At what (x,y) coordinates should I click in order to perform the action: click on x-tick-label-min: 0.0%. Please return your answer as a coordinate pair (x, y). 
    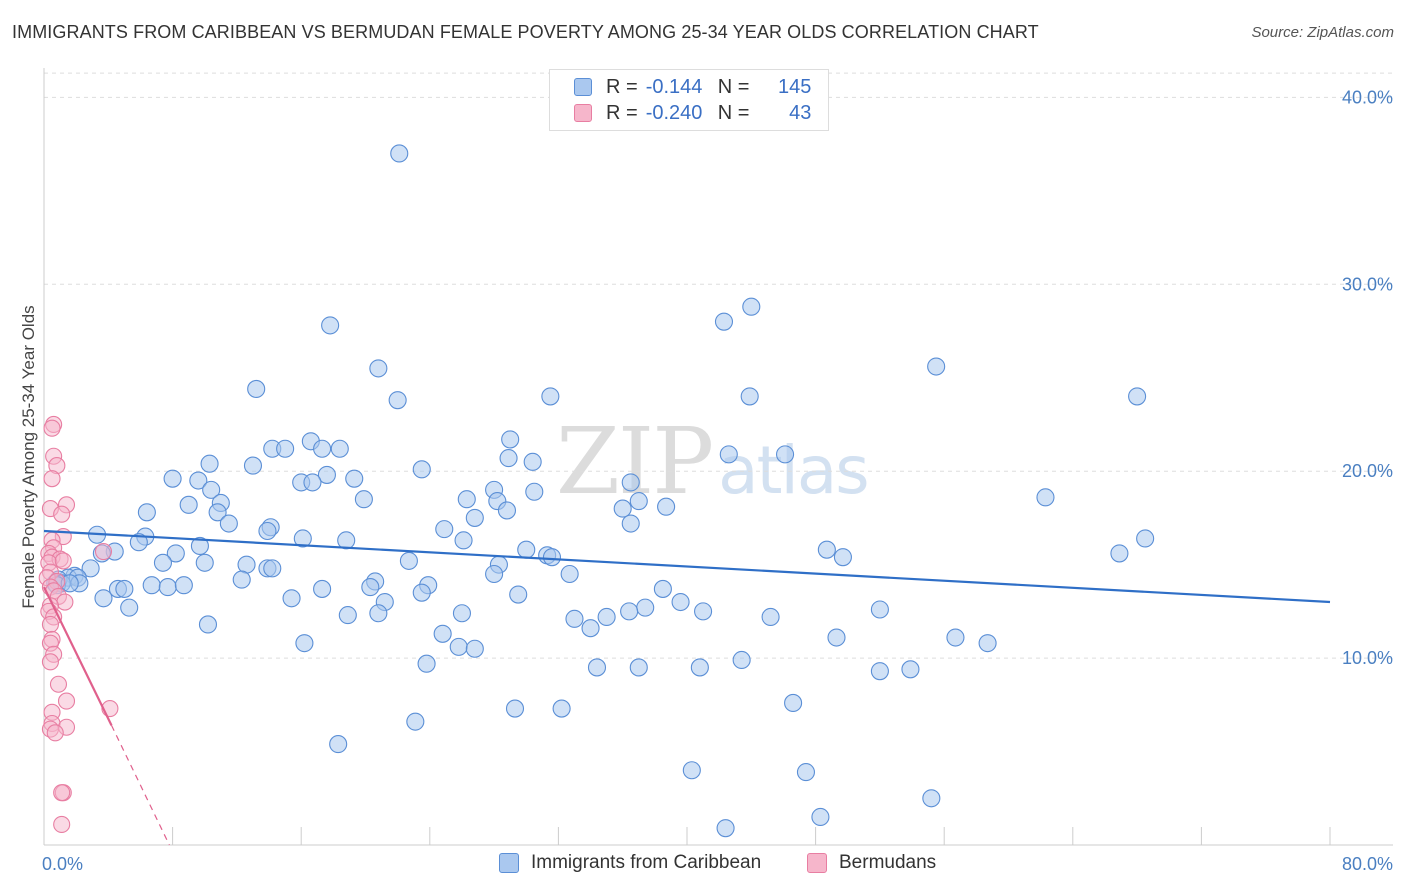
    Looking at the image, I should click on (62, 864).